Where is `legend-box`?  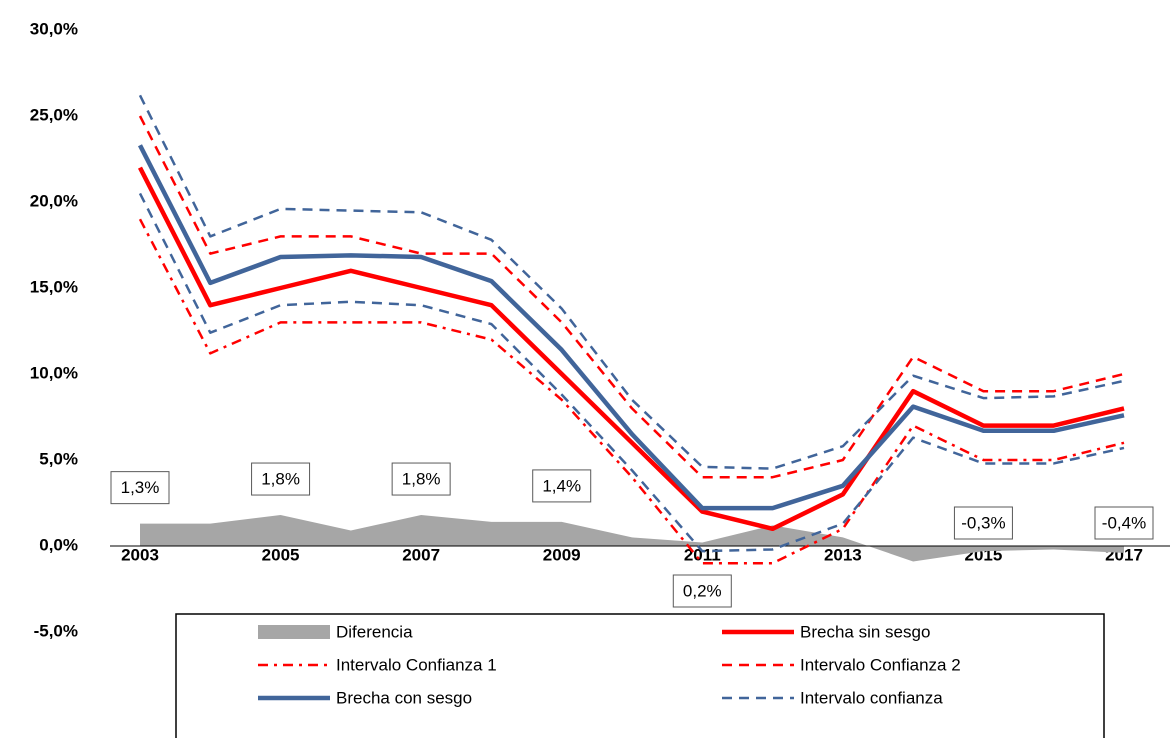 legend-box is located at coordinates (640, 675).